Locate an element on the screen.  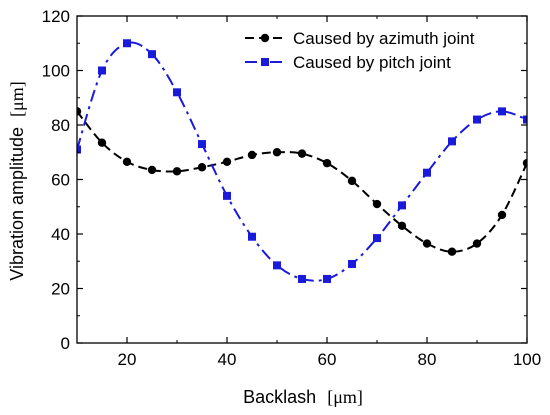
y-tick-label: 20 is located at coordinates (60, 289).